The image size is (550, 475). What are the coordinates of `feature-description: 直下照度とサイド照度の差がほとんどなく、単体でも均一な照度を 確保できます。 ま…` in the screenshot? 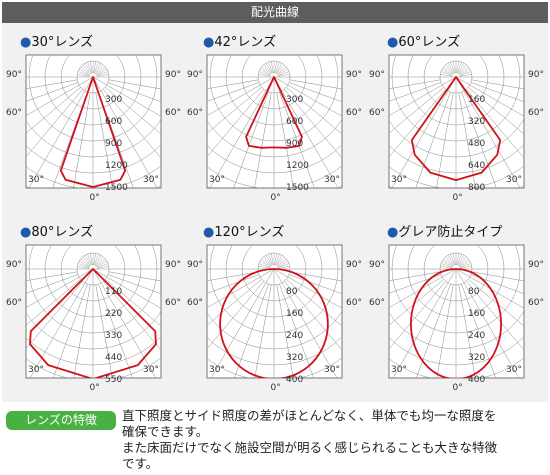 It's located at (335, 440).